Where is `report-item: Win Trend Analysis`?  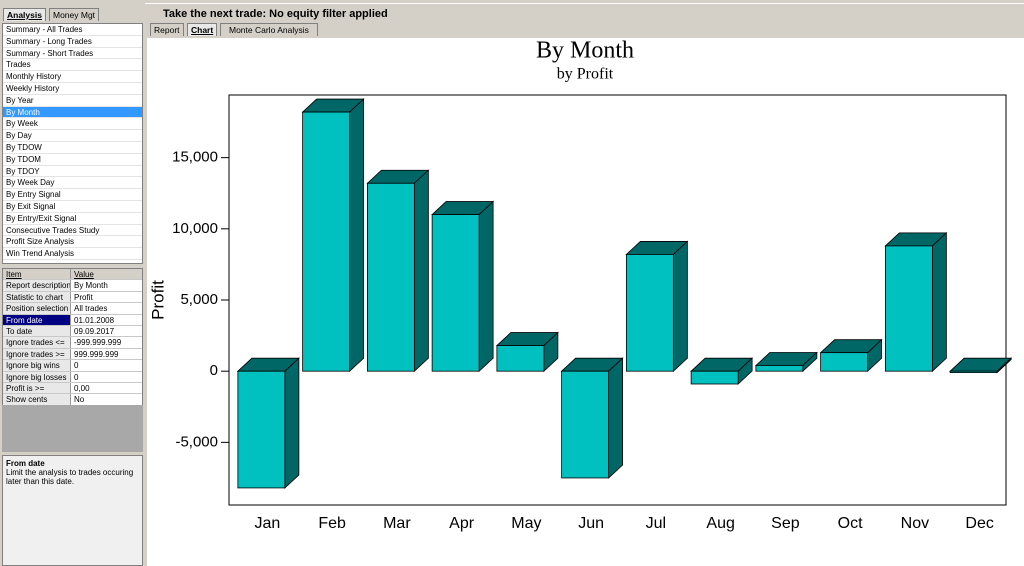 report-item: Win Trend Analysis is located at coordinates (72, 254).